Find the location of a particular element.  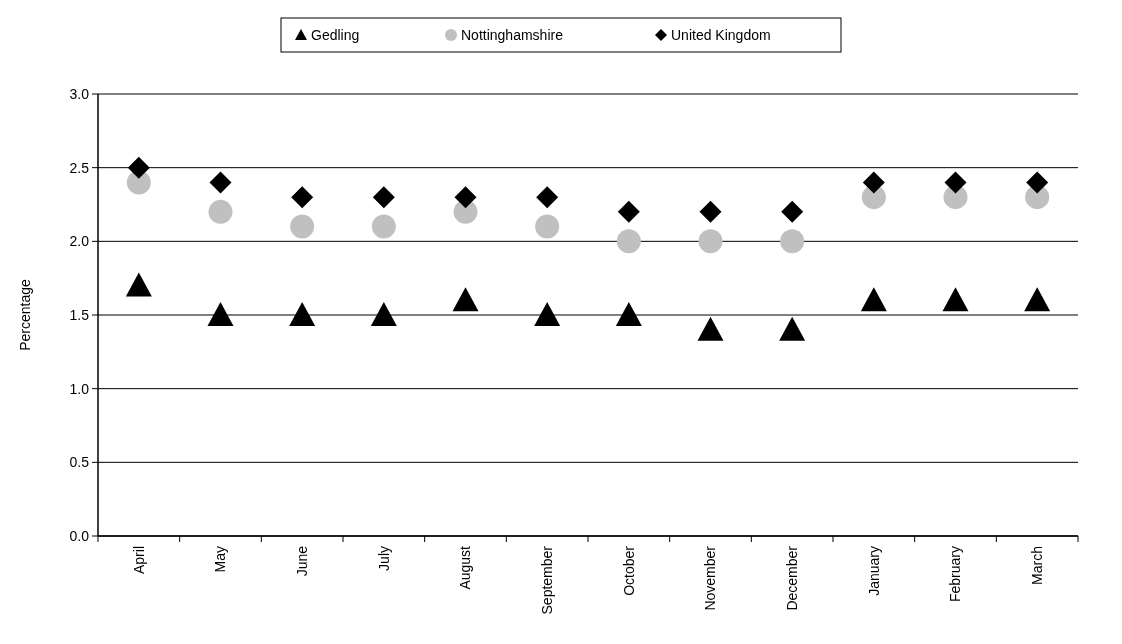

y-tick-label: 1.5 is located at coordinates (79, 314).